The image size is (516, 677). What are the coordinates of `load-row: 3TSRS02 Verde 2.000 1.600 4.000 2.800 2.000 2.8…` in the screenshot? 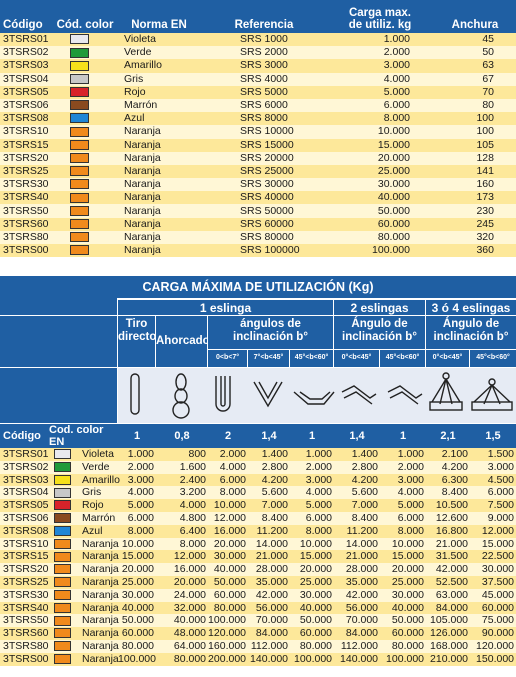 It's located at (258, 467).